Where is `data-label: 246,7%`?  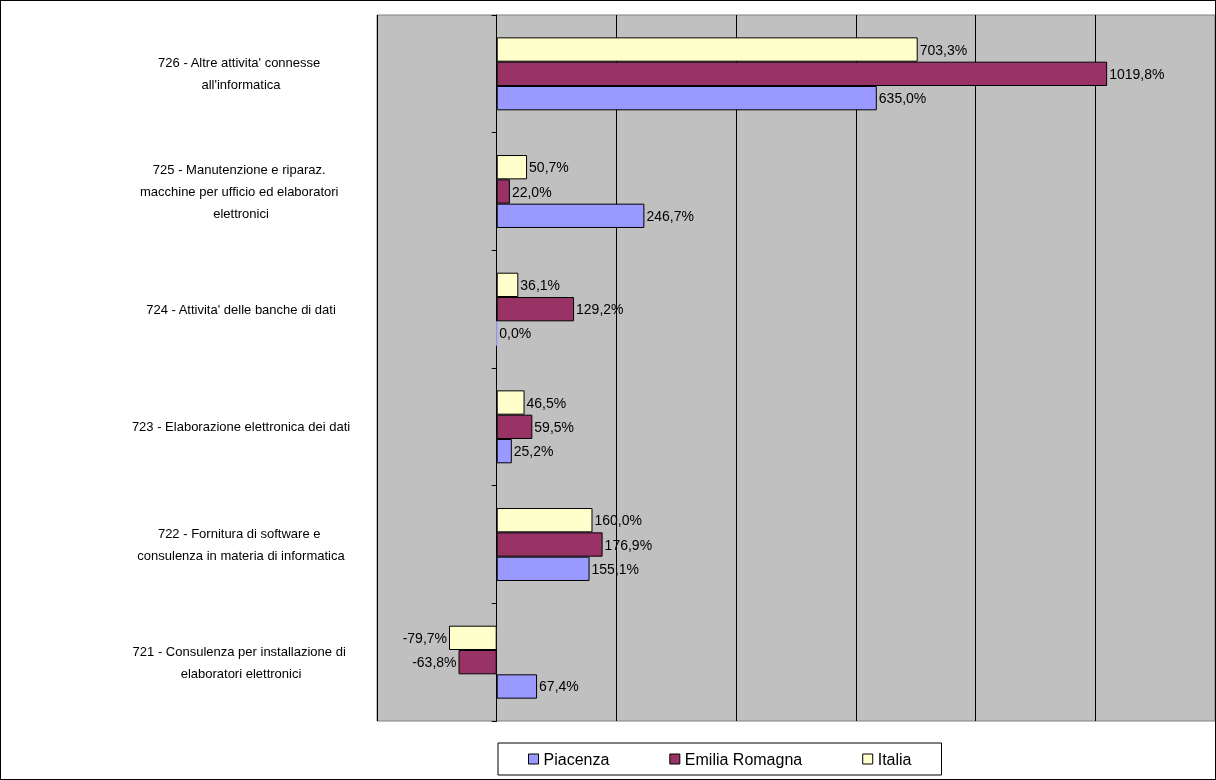
data-label: 246,7% is located at coordinates (670, 215).